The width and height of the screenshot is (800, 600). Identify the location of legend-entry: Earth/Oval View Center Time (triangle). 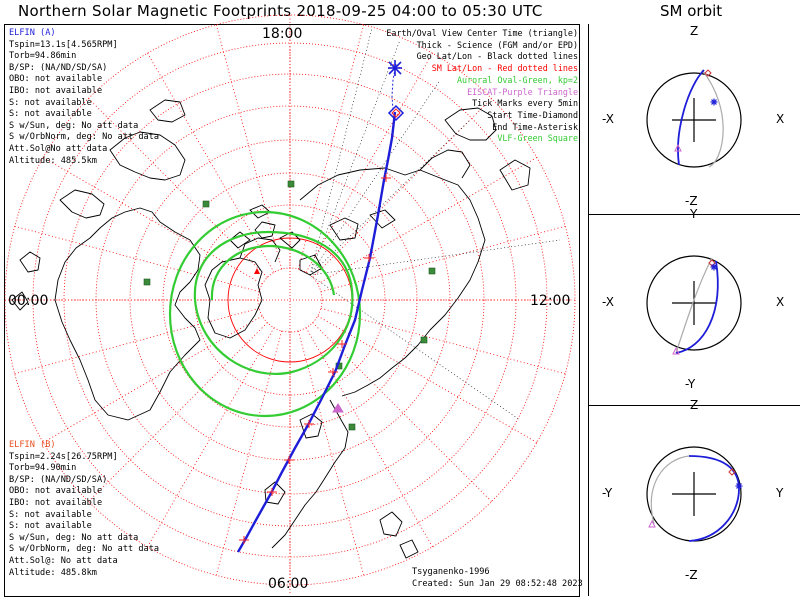
(482, 33).